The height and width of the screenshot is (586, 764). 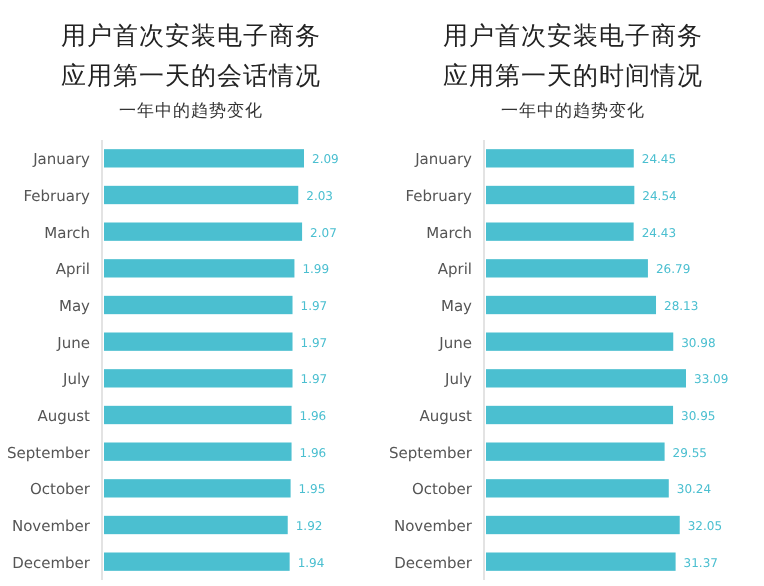 I want to click on chart-title: 用户首次安装电子商务应用第一天的时间情况, so click(x=573, y=55).